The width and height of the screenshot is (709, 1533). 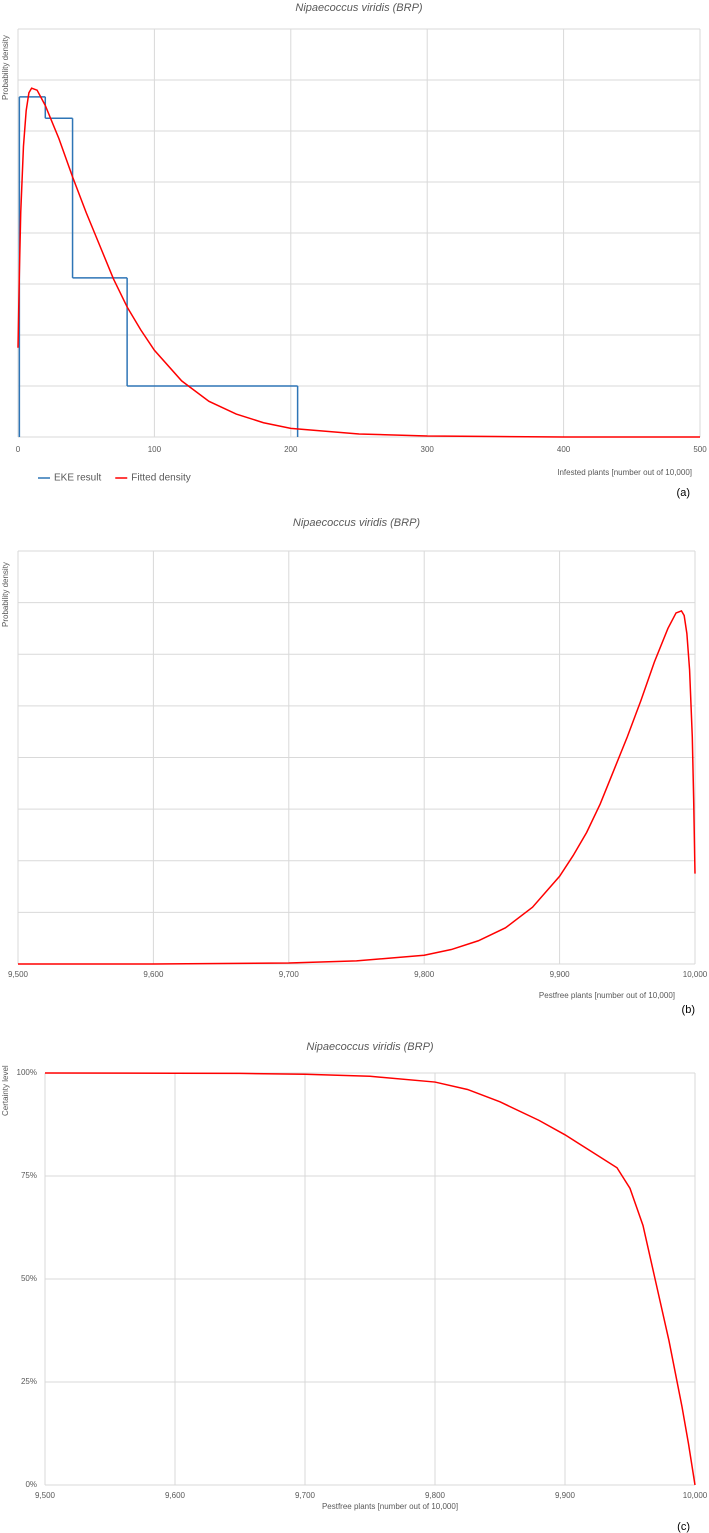 I want to click on y-tick-label: 25%, so click(x=29, y=1381).